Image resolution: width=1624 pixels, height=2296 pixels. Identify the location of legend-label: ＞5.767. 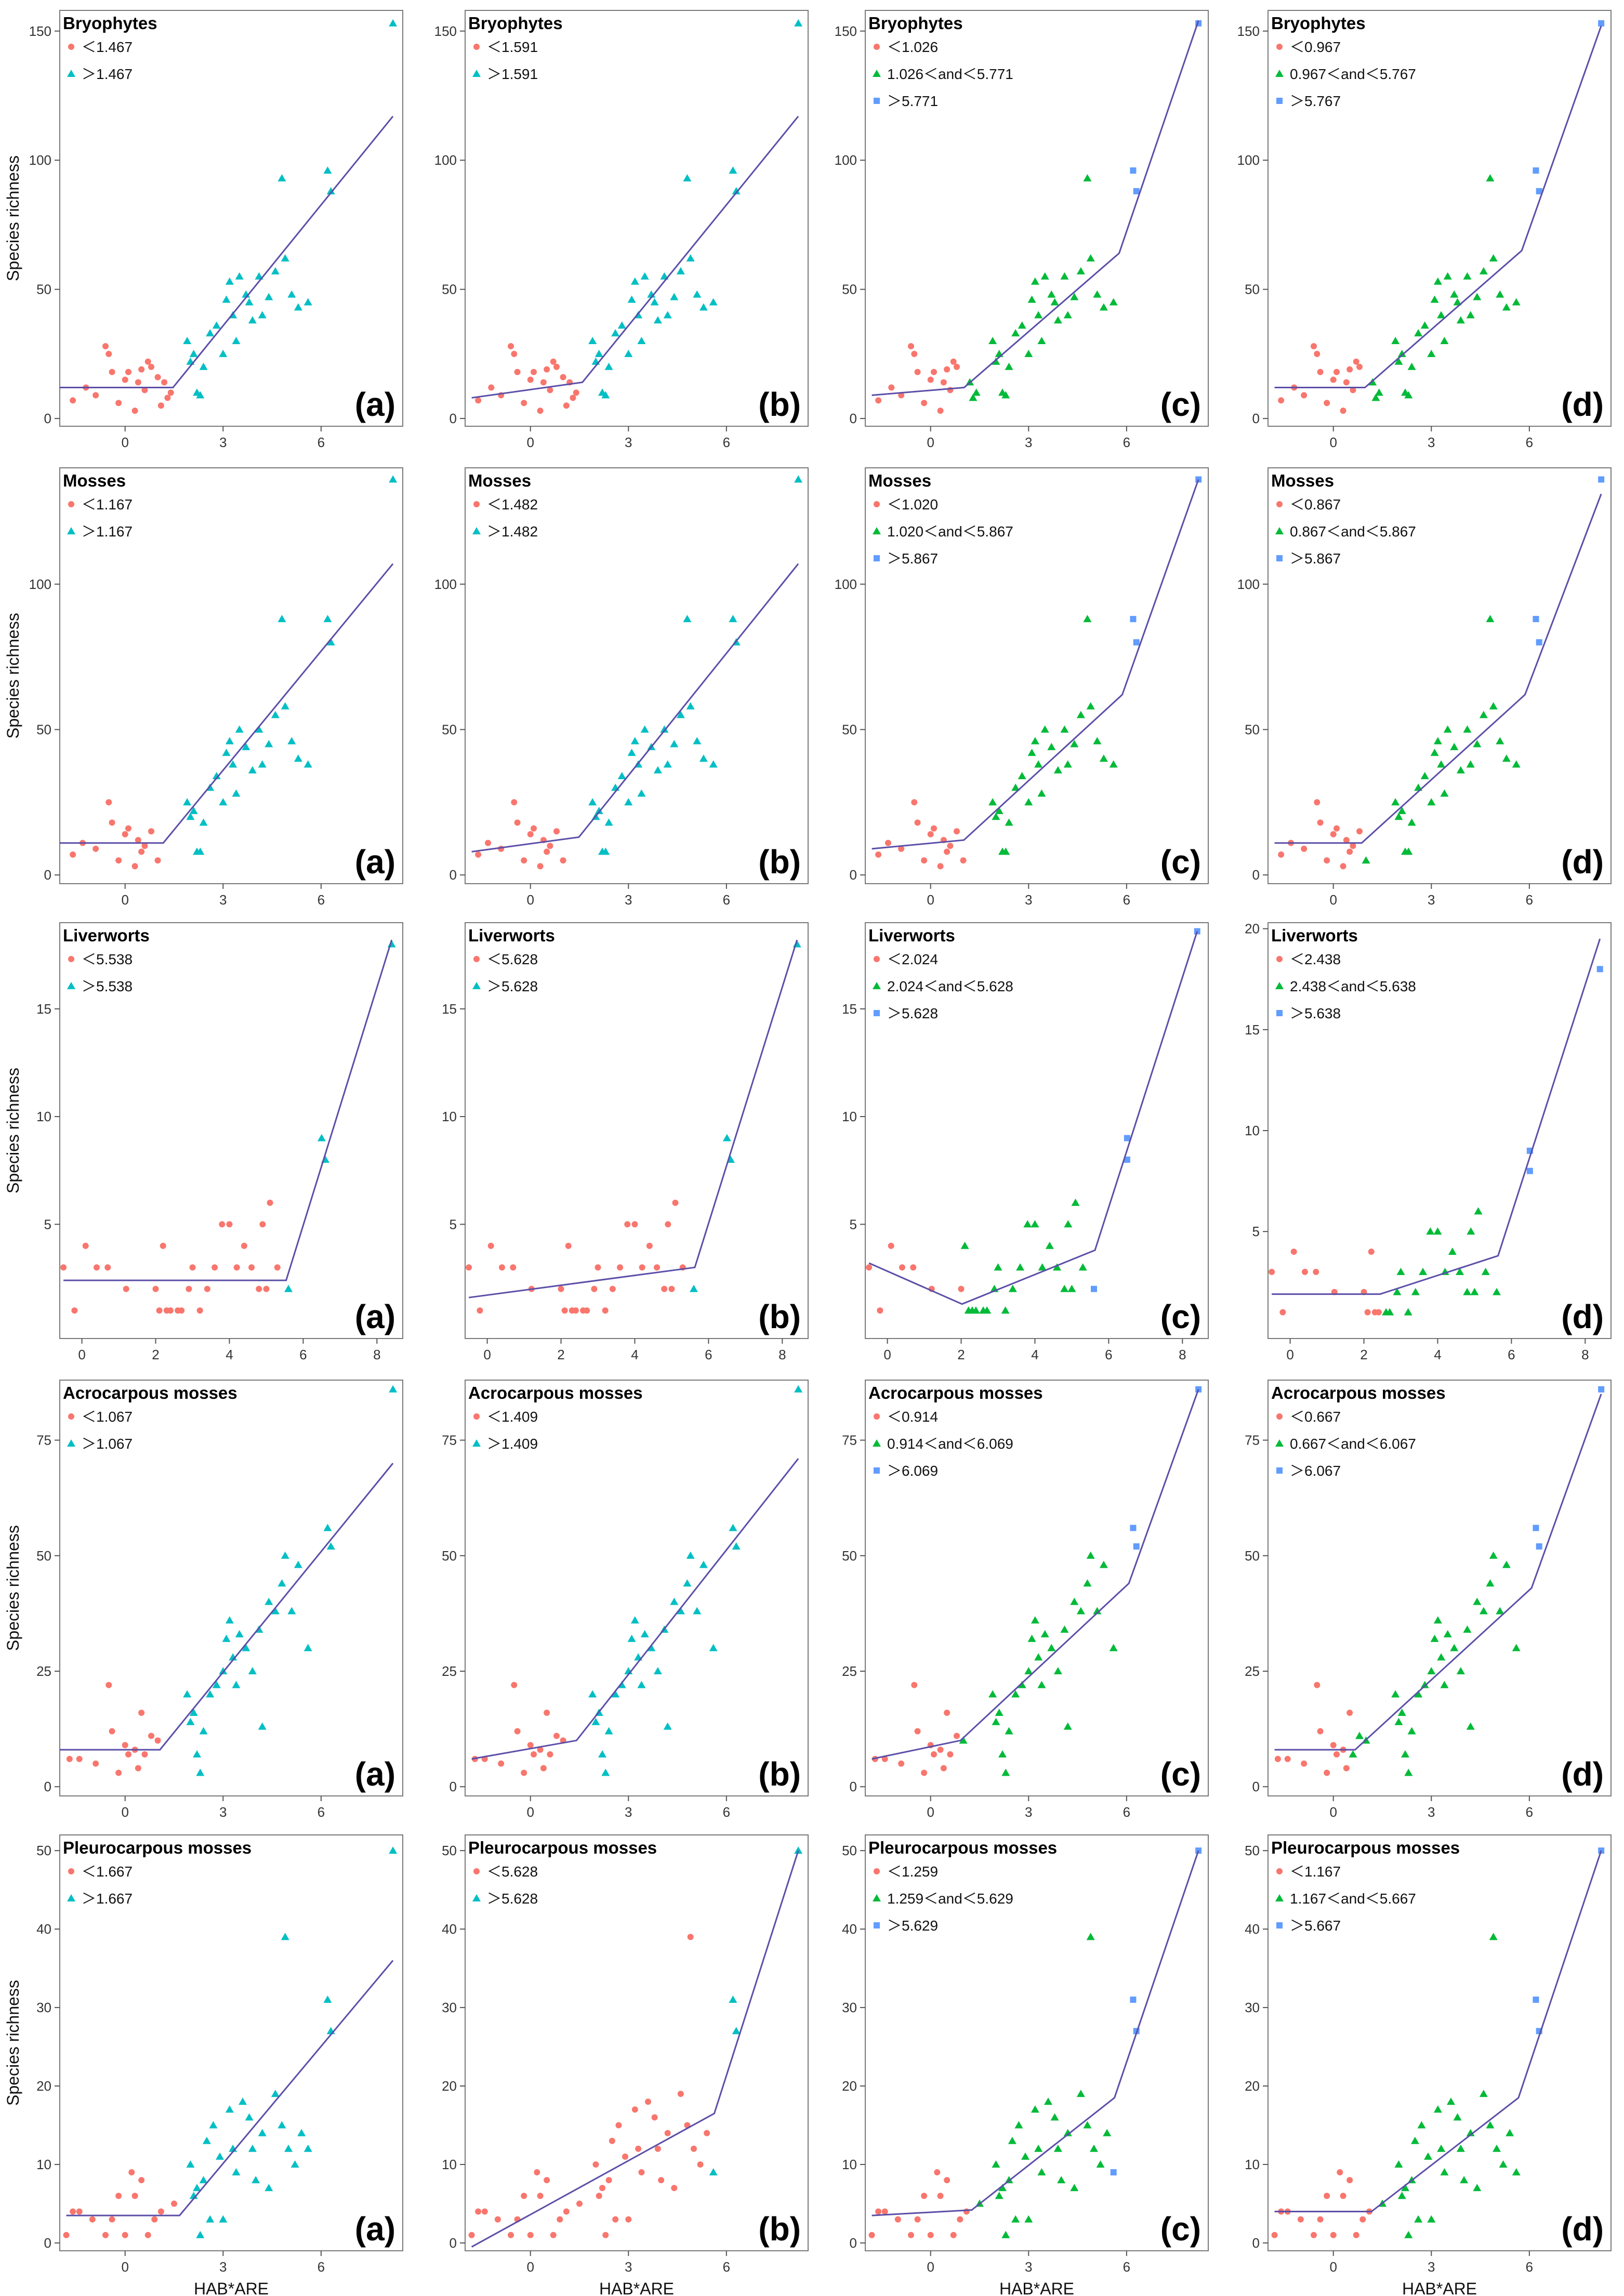
(1315, 101).